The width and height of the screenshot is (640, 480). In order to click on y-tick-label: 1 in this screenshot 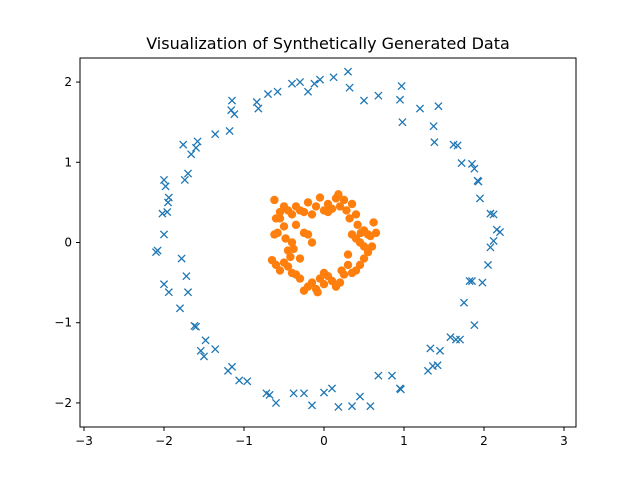, I will do `click(68, 162)`.